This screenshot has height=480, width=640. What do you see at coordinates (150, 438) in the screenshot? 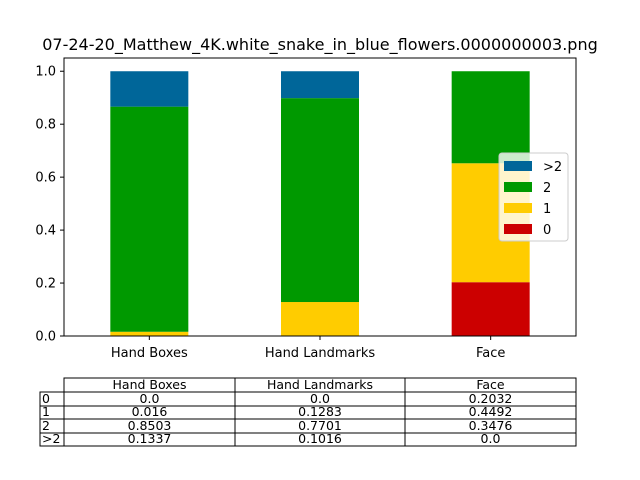
I see `table-cell-value: 0.1337` at bounding box center [150, 438].